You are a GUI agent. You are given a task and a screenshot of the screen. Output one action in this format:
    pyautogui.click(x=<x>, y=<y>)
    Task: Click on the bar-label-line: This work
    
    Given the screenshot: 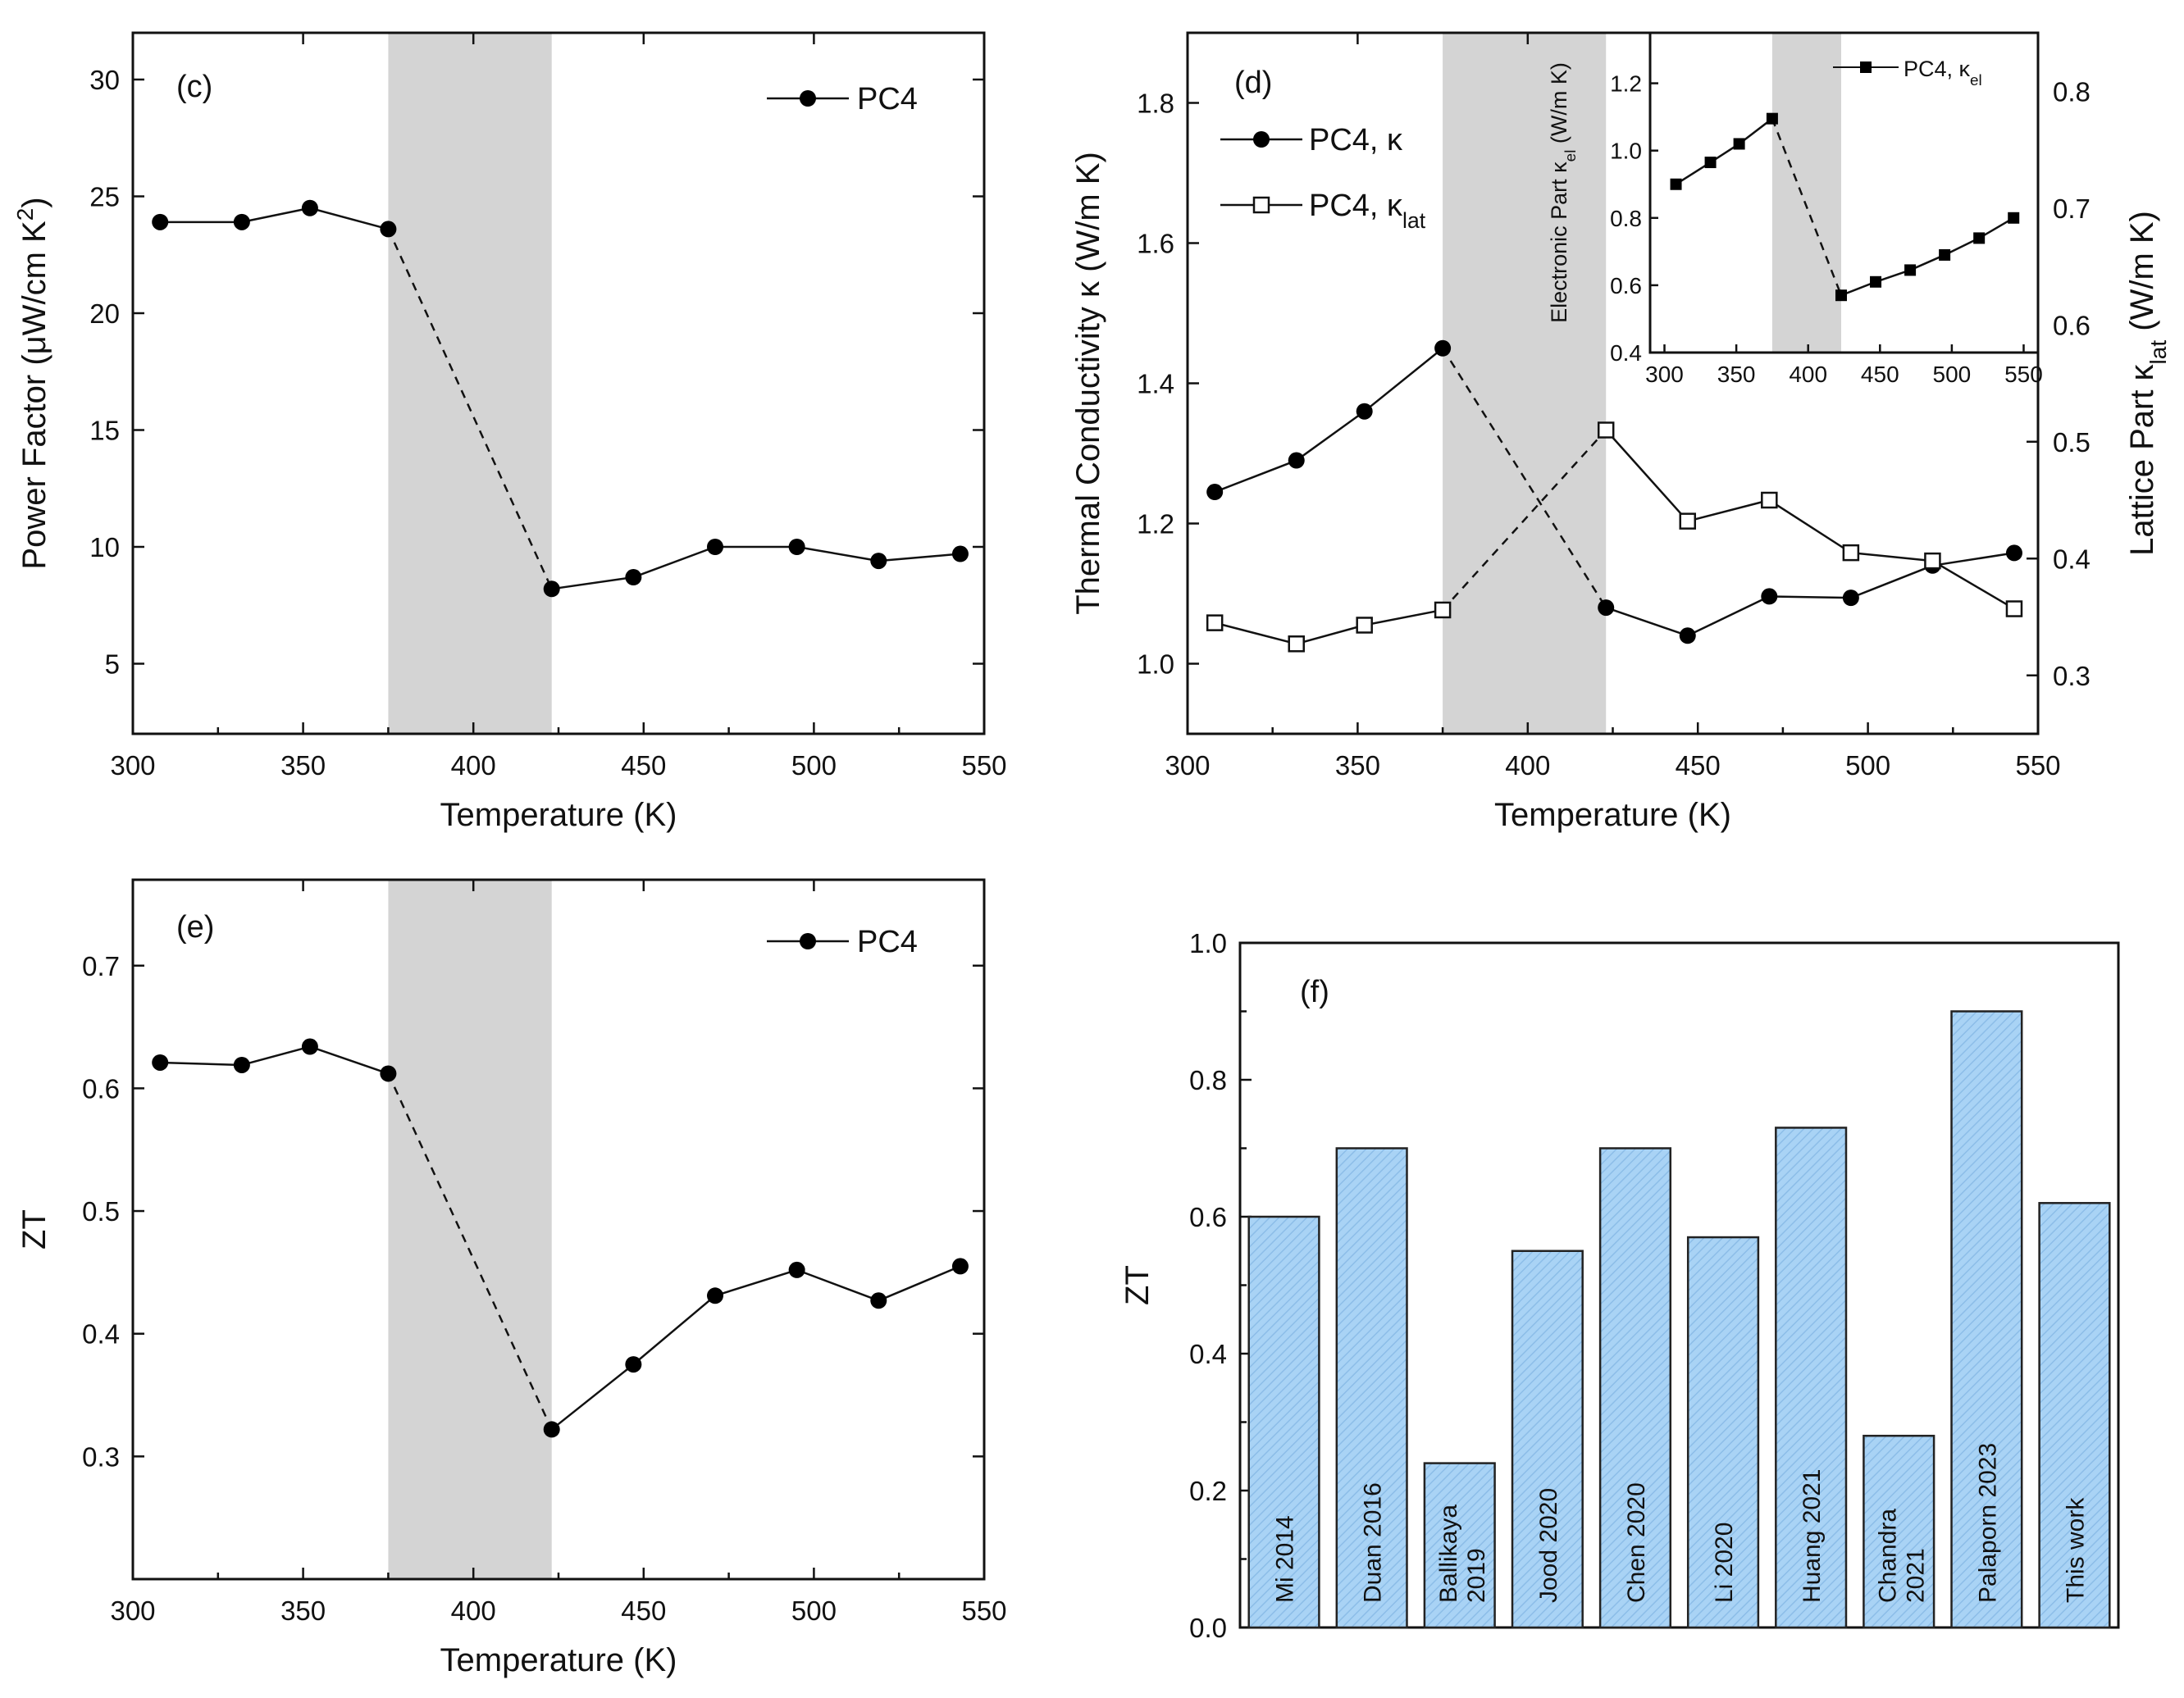 What is the action you would take?
    pyautogui.click(x=2075, y=1550)
    